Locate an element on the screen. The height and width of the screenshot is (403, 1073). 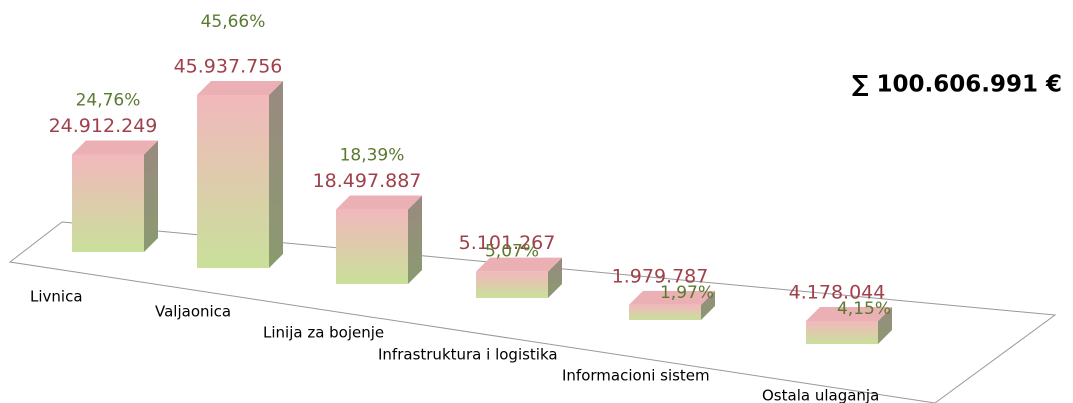
percent-label: 24,76% is located at coordinates (108, 101).